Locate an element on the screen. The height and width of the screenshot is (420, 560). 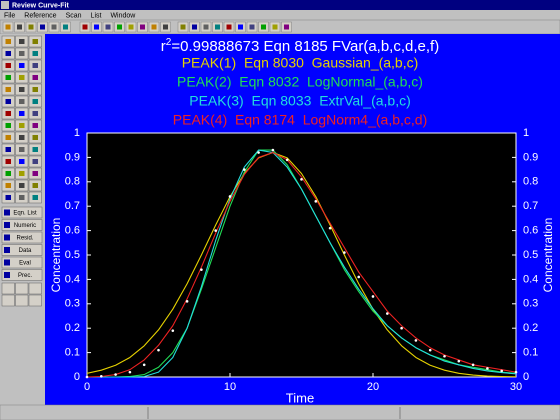
menu-item: Window is located at coordinates (123, 15).